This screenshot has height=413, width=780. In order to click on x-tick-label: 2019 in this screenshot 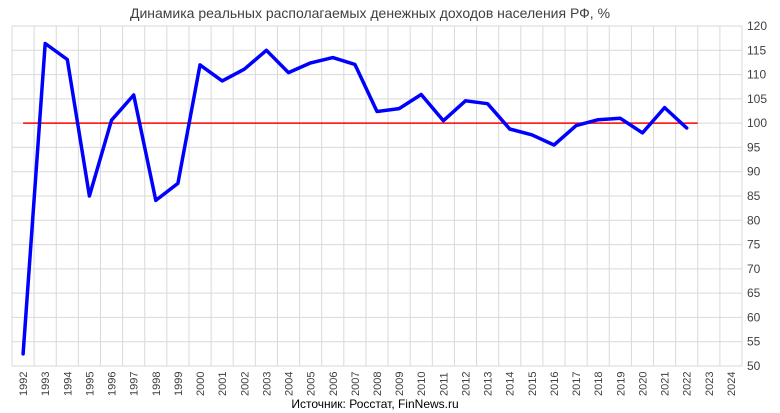, I will do `click(621, 384)`.